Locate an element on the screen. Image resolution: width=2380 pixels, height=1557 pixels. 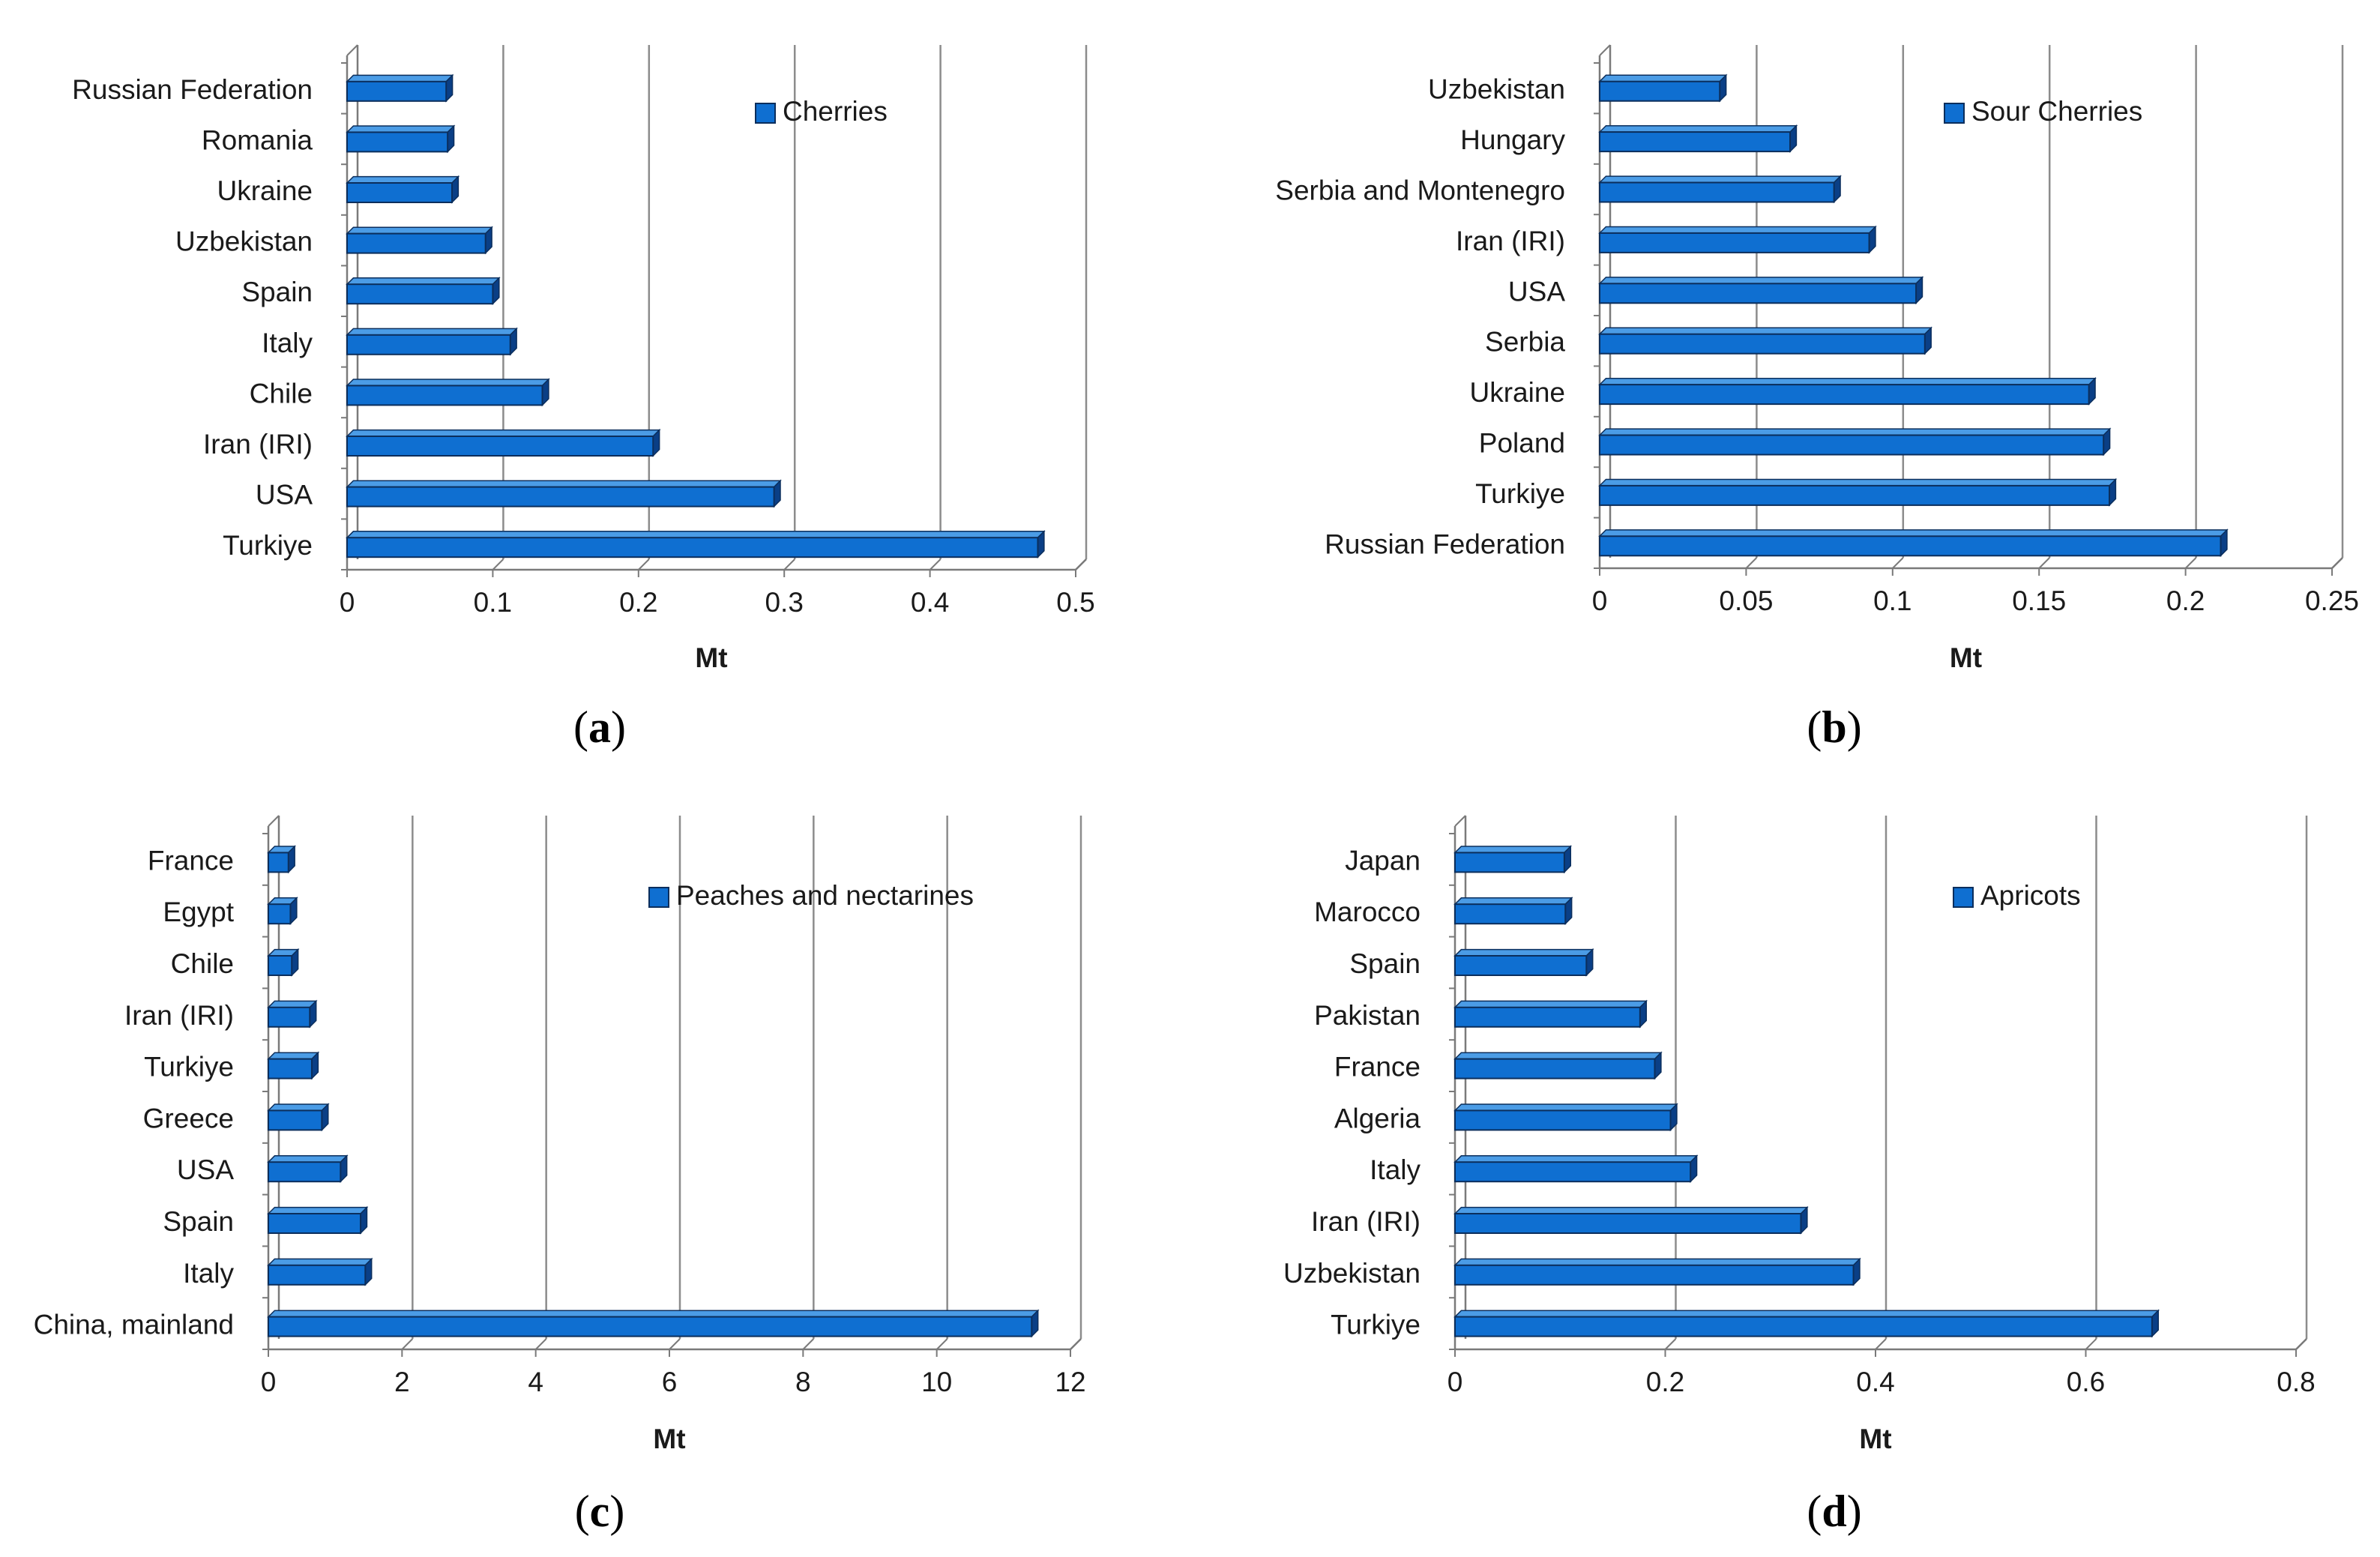
x-tick-label: 0.05 is located at coordinates (1746, 600).